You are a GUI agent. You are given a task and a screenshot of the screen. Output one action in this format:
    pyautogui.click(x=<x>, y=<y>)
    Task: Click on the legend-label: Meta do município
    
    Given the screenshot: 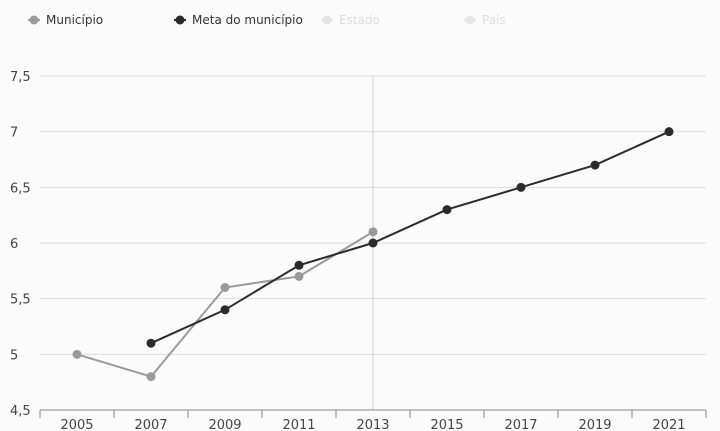 What is the action you would take?
    pyautogui.click(x=247, y=20)
    